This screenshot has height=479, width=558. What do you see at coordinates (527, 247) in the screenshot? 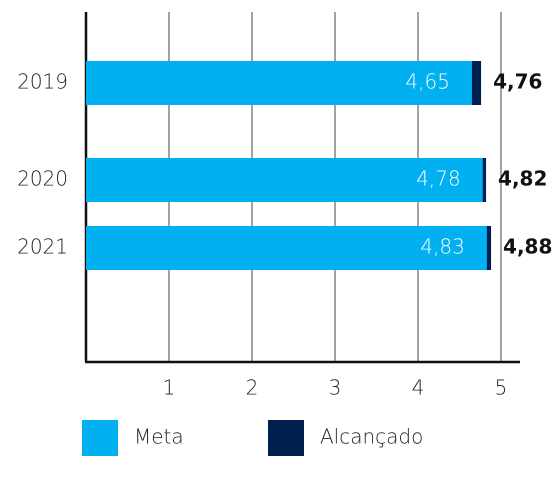
I see `value-label: 4,88` at bounding box center [527, 247].